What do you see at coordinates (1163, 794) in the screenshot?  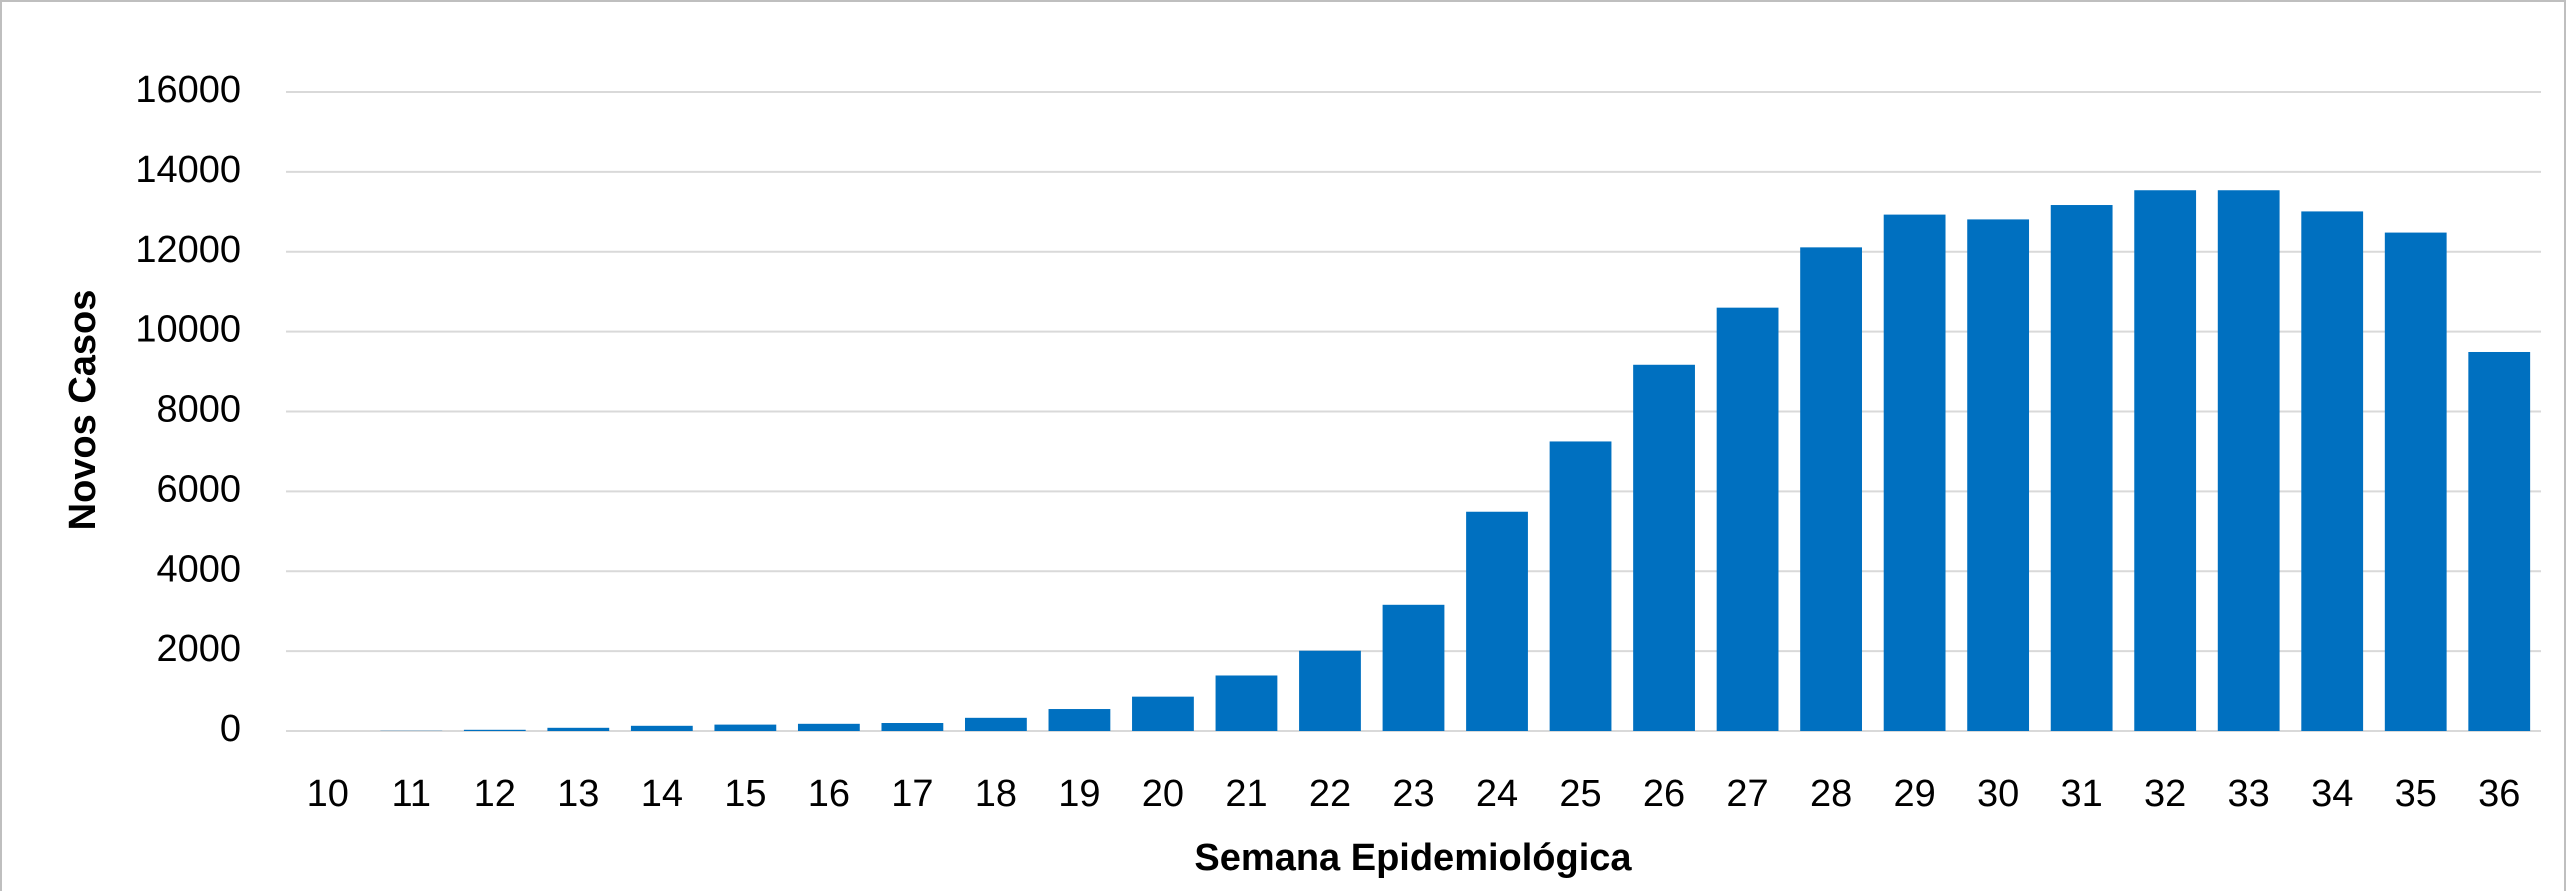 I see `x-tick-label: 20` at bounding box center [1163, 794].